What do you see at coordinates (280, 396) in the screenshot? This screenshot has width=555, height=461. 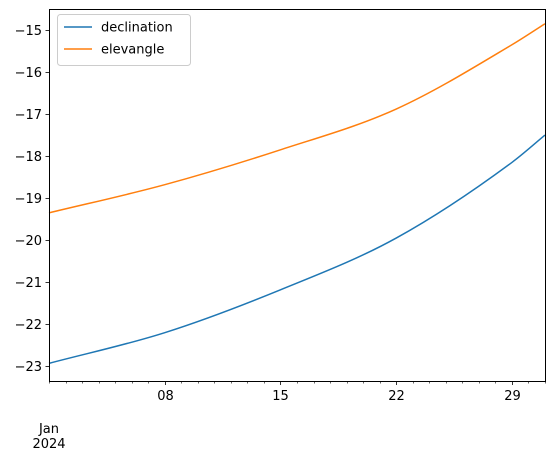 I see `x-tick-label: 15` at bounding box center [280, 396].